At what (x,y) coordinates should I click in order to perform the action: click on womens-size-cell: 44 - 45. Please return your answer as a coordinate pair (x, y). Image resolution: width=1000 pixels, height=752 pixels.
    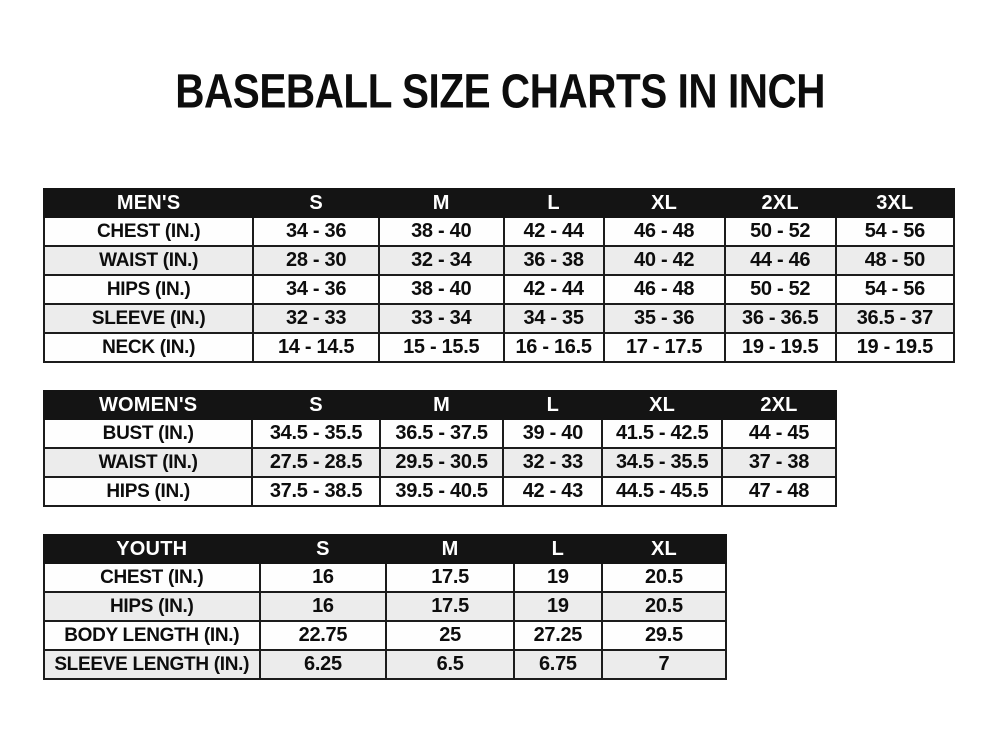
    Looking at the image, I should click on (779, 433).